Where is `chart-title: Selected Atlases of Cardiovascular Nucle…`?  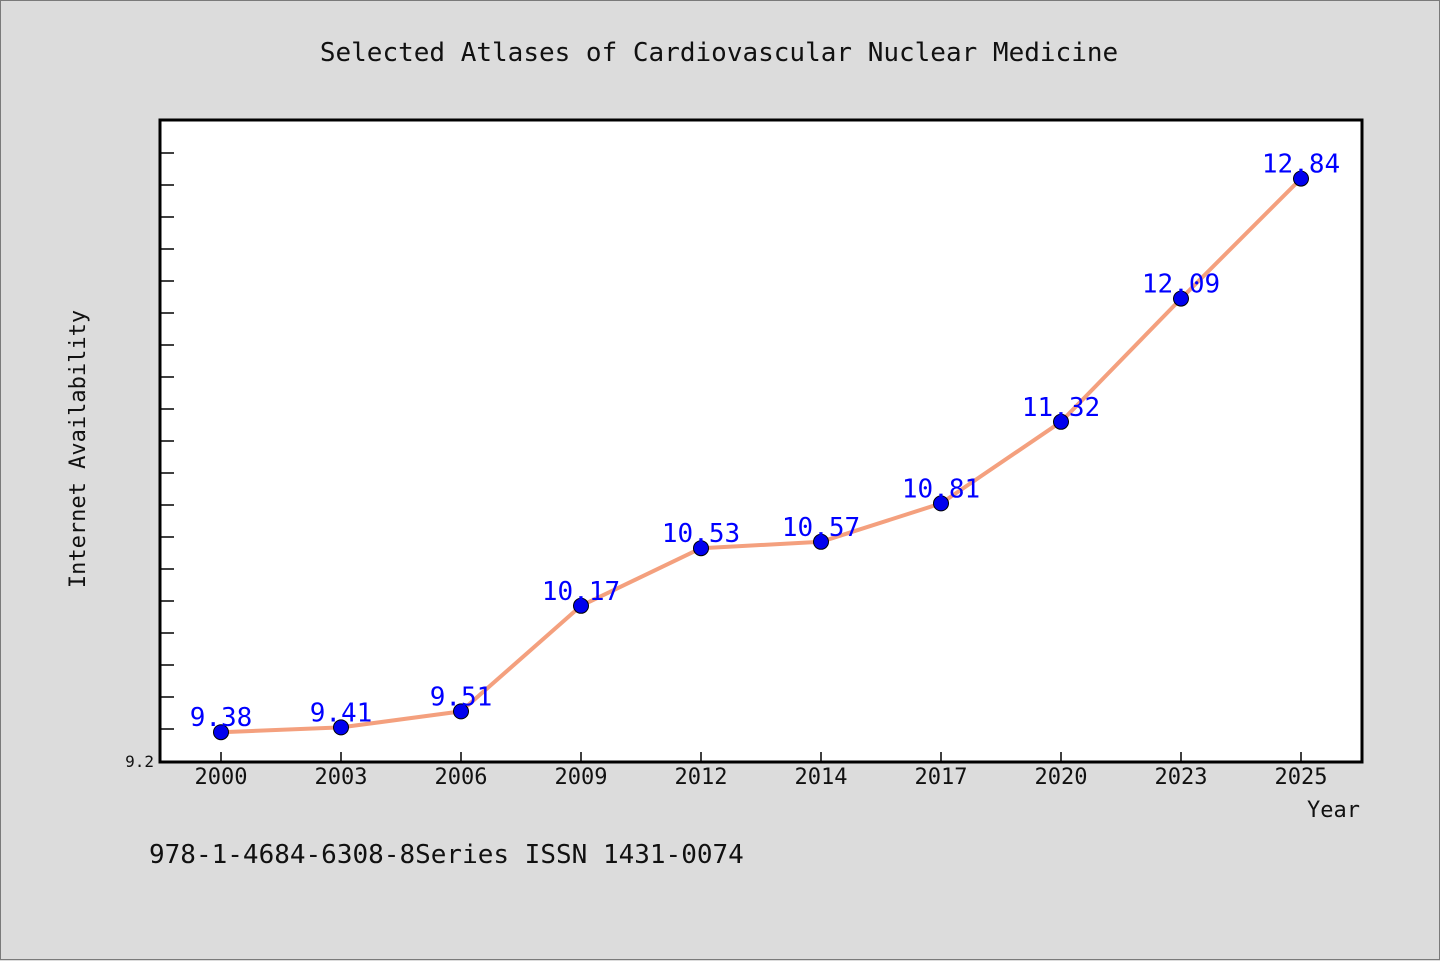 chart-title: Selected Atlases of Cardiovascular Nucle… is located at coordinates (719, 53).